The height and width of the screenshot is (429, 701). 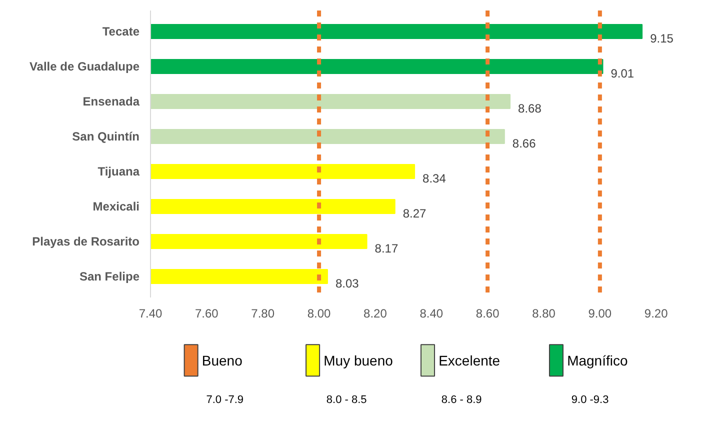 I want to click on data-label: 8.27, so click(x=414, y=213).